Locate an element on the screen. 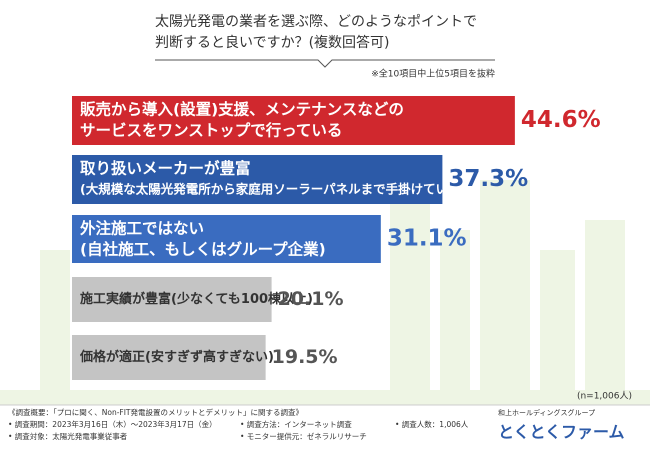  bar-label: サービスをワンストップで行っている is located at coordinates (211, 130).